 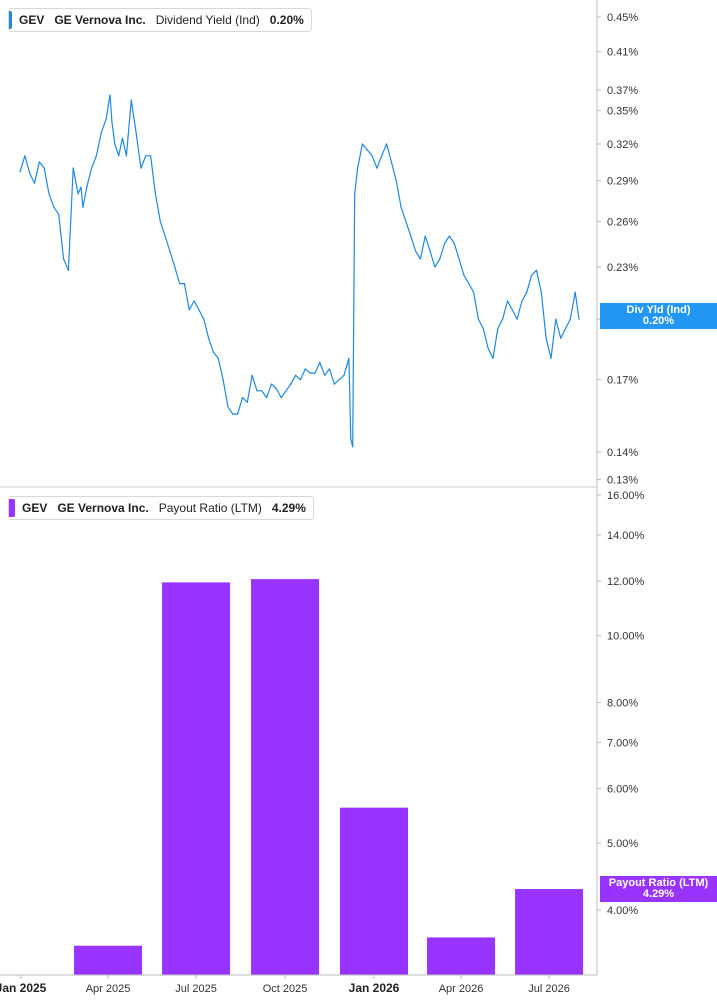 What do you see at coordinates (32, 20) in the screenshot?
I see `top-legend-ticker: GEV` at bounding box center [32, 20].